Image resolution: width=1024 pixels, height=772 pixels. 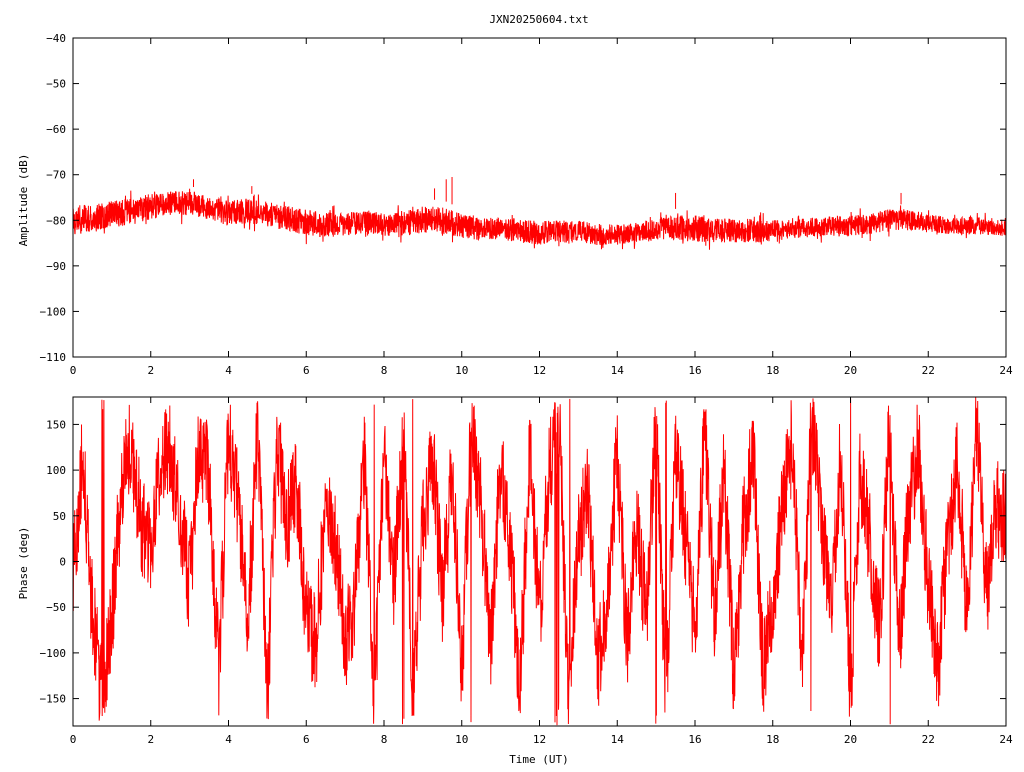 What do you see at coordinates (461, 370) in the screenshot?
I see `amplitude-x-tick-label: 10` at bounding box center [461, 370].